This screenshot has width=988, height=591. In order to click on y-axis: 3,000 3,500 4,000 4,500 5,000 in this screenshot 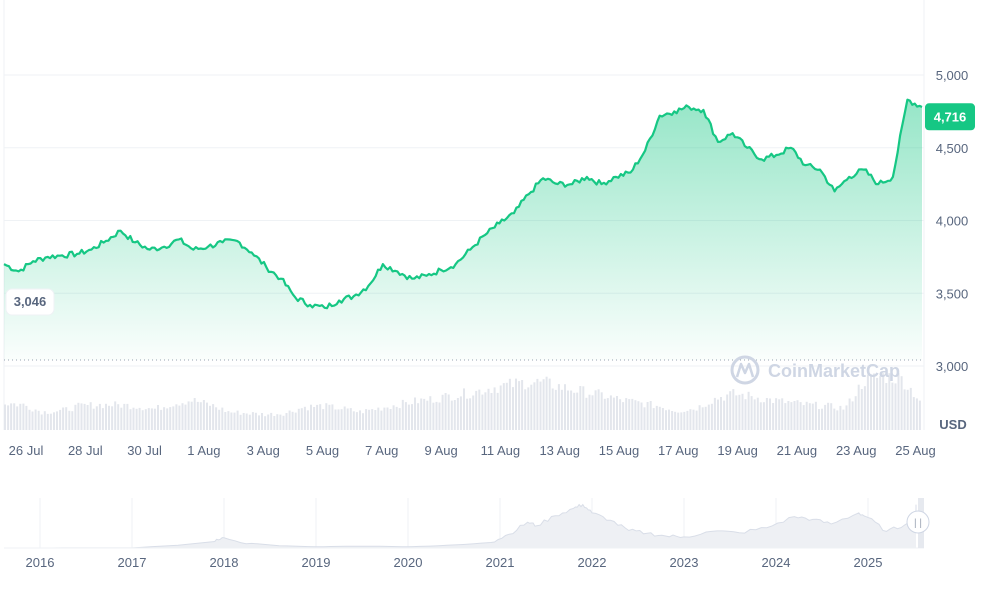, I will do `click(952, 221)`.